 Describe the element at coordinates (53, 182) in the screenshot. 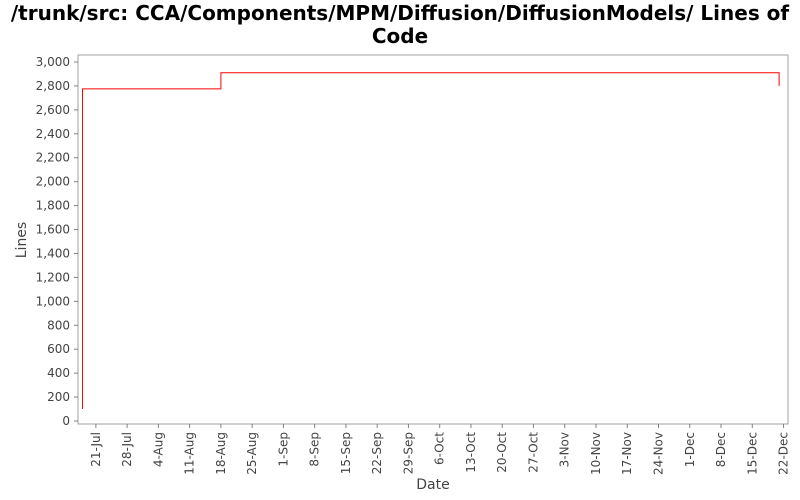

I see `y-tick-label: 2,000` at that location.